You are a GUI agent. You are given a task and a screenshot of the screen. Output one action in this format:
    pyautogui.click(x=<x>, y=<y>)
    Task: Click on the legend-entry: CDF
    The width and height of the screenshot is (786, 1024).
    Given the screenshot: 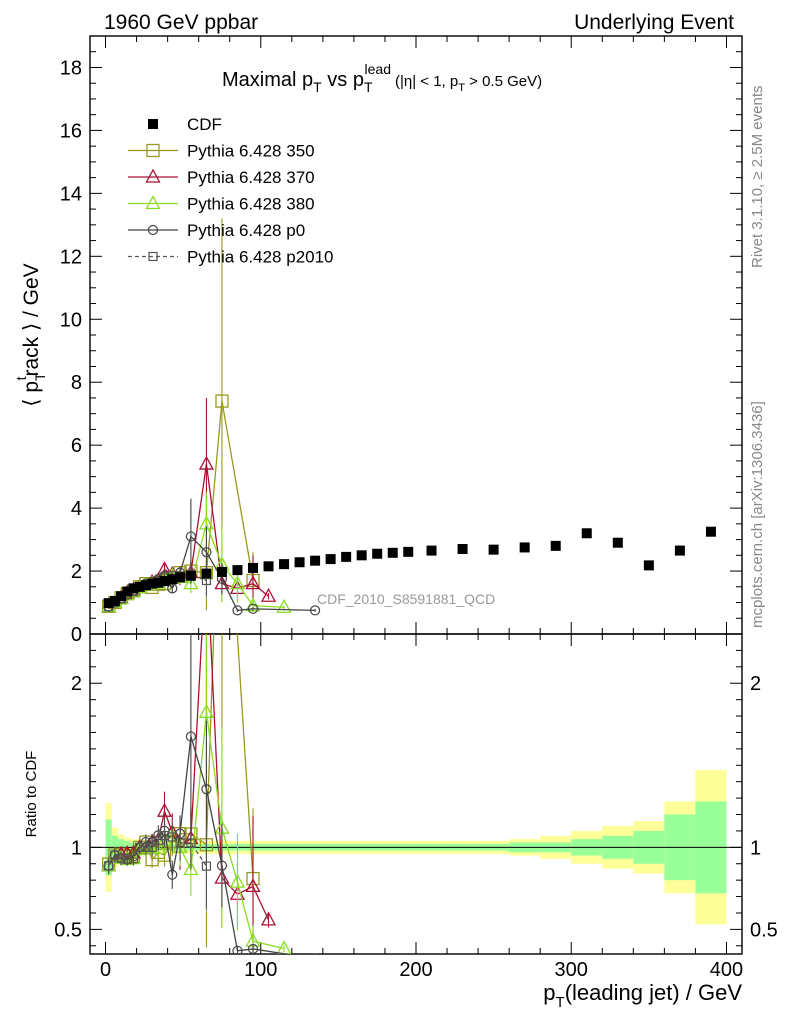 What is the action you would take?
    pyautogui.click(x=185, y=124)
    